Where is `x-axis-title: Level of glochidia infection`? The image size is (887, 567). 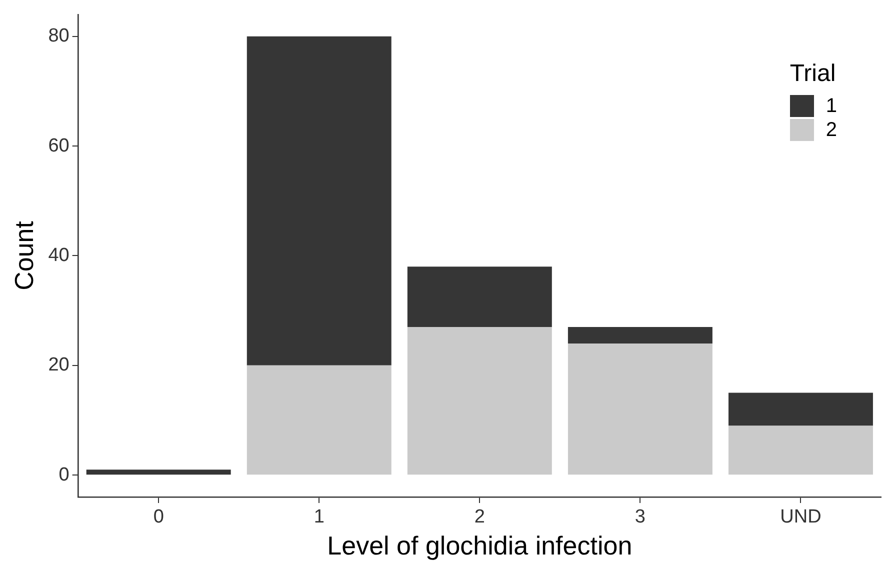
x-axis-title: Level of glochidia infection is located at coordinates (479, 545).